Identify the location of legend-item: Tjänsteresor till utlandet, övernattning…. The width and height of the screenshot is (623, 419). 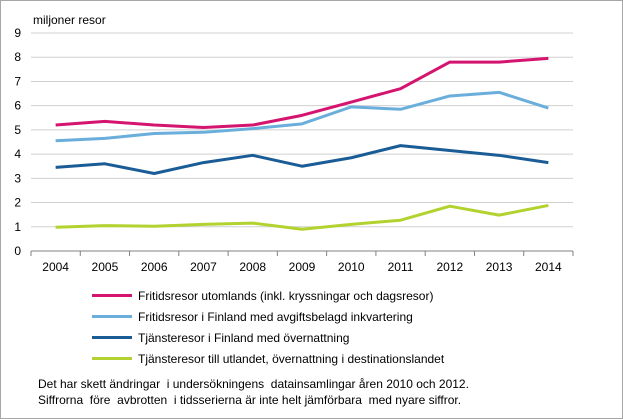
(268, 358).